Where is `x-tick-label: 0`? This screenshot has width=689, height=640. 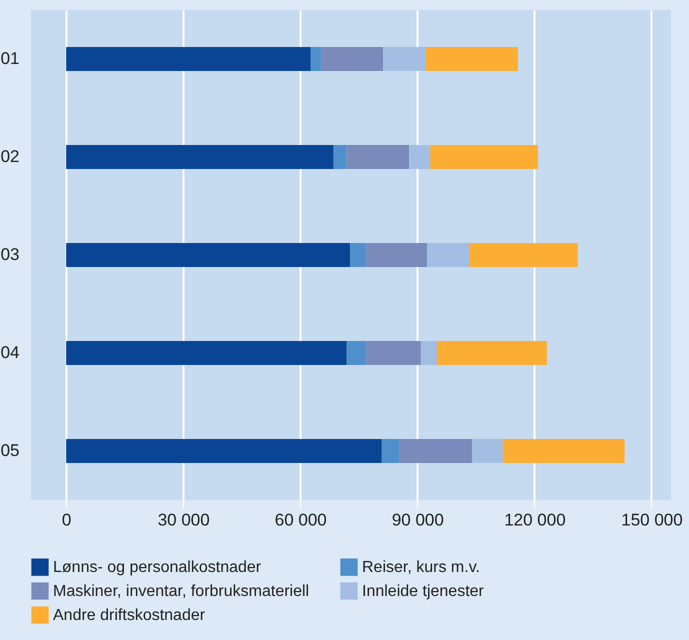 x-tick-label: 0 is located at coordinates (67, 520).